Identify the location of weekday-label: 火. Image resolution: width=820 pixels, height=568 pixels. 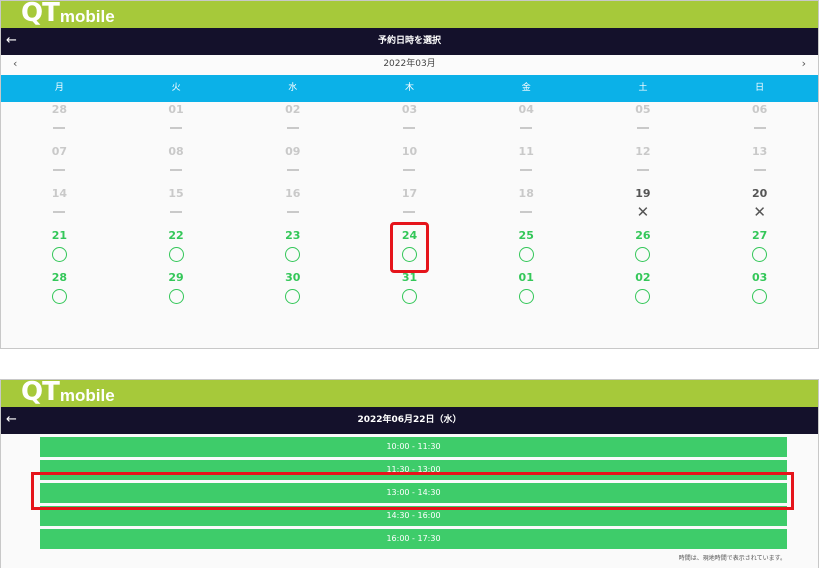
(176, 88).